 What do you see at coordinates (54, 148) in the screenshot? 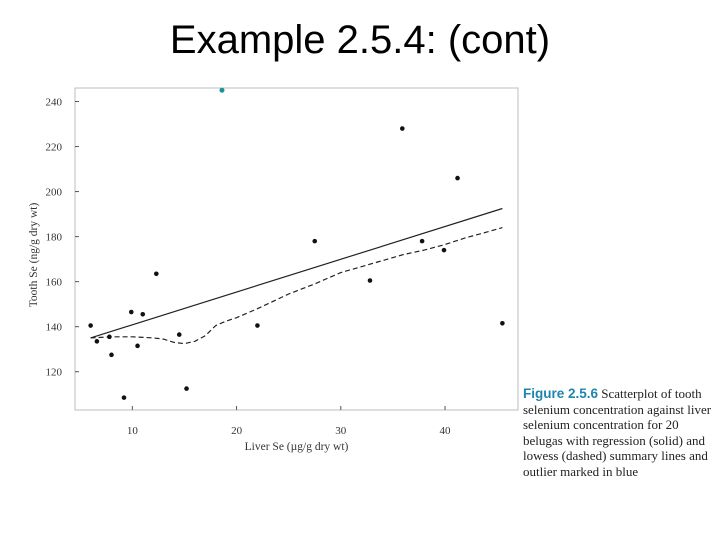
I see `y-tick-label: 220` at bounding box center [54, 148].